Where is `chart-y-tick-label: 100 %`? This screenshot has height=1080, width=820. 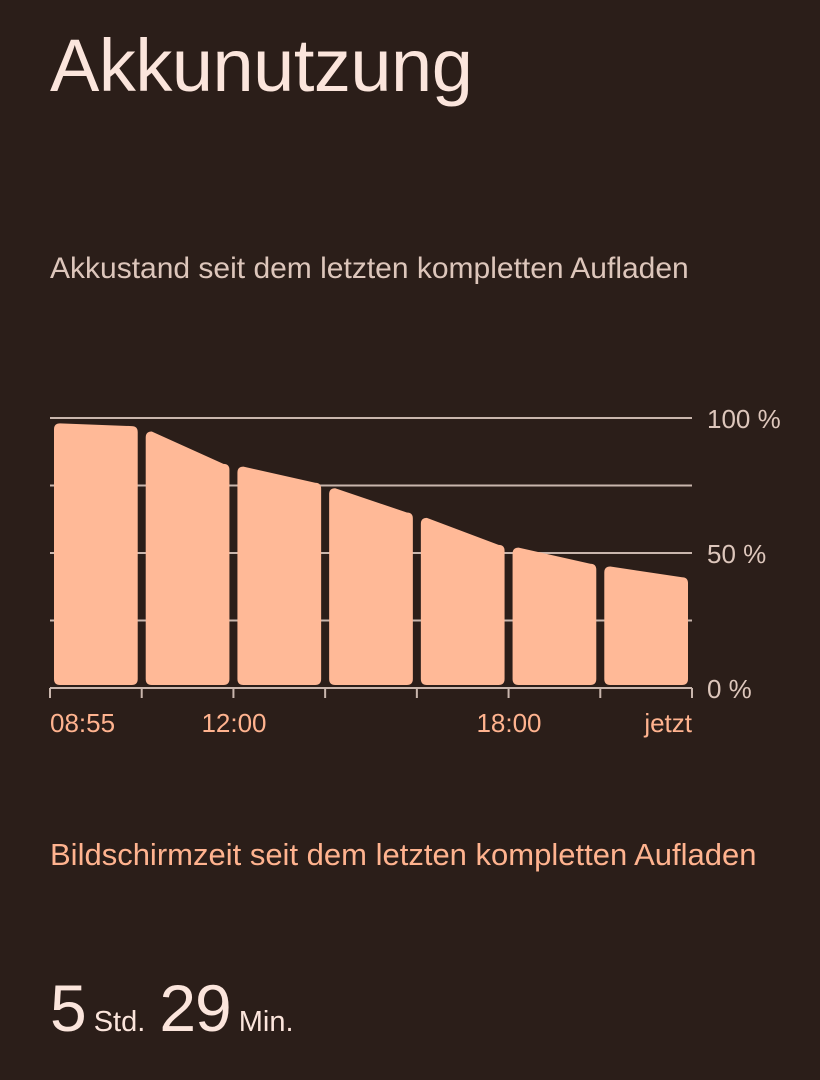
chart-y-tick-label: 100 % is located at coordinates (744, 419).